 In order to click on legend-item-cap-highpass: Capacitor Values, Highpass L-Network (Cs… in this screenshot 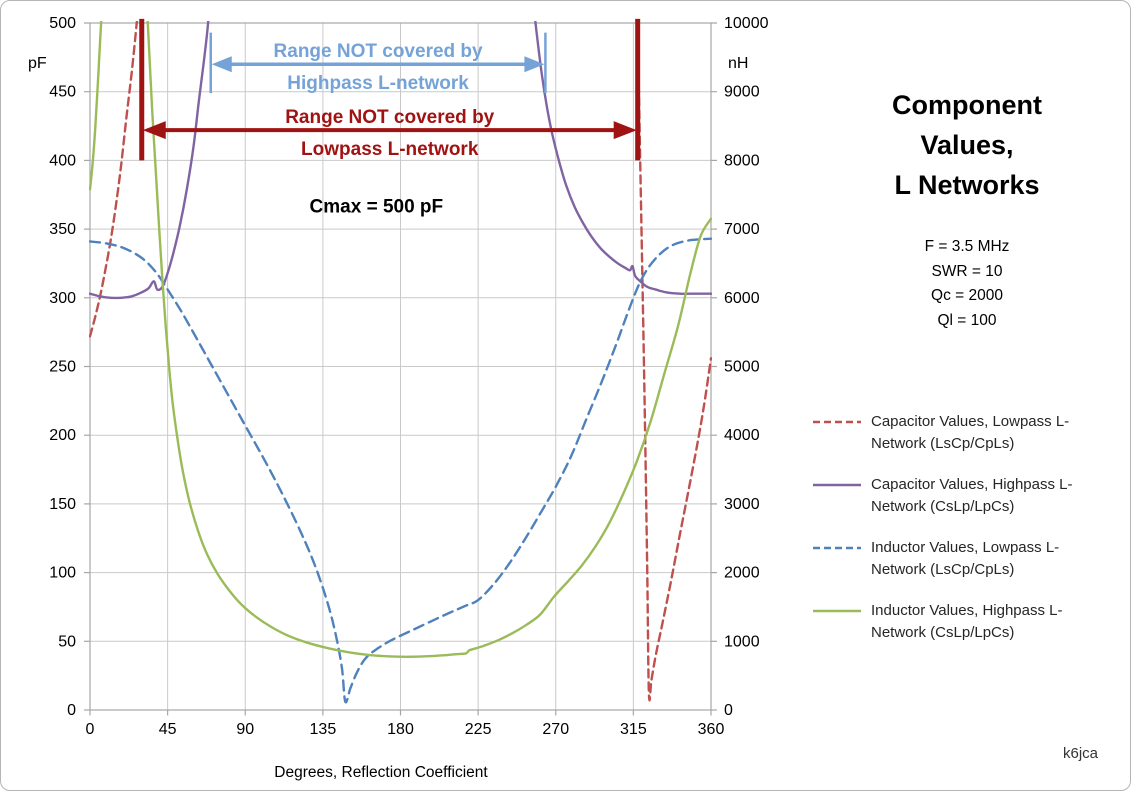, I will do `click(967, 496)`.